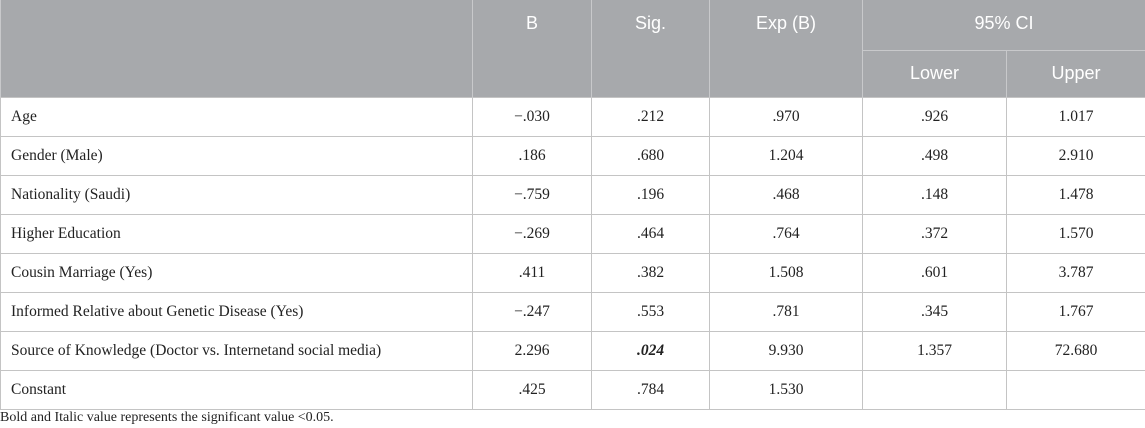  I want to click on header-b: B, so click(532, 48).